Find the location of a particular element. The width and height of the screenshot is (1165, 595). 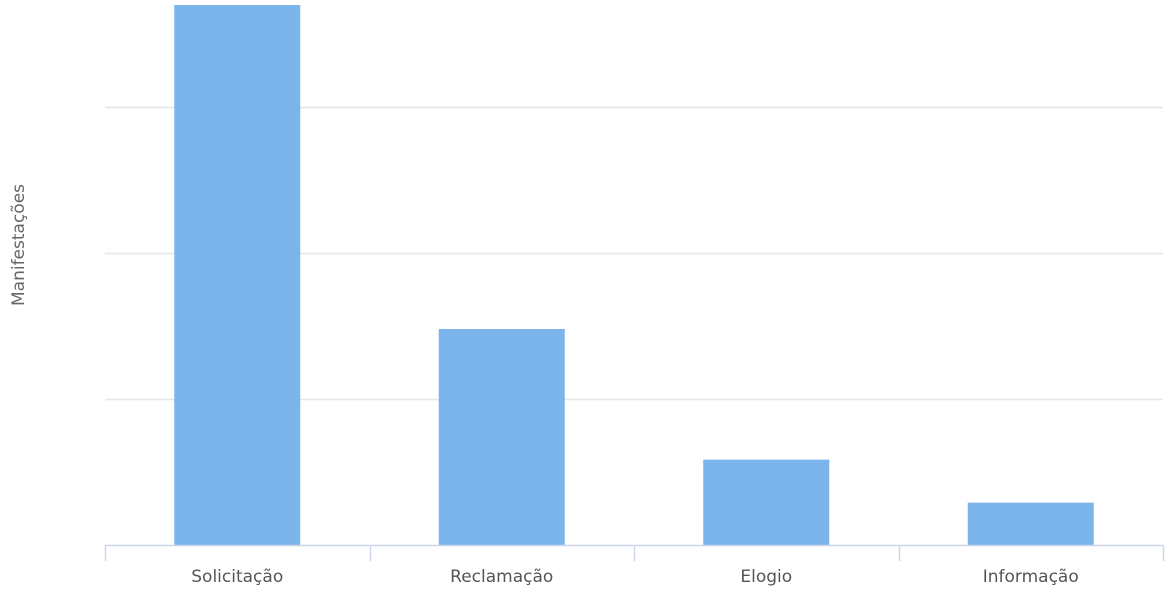

x-tick-label: Solicitação is located at coordinates (237, 577).